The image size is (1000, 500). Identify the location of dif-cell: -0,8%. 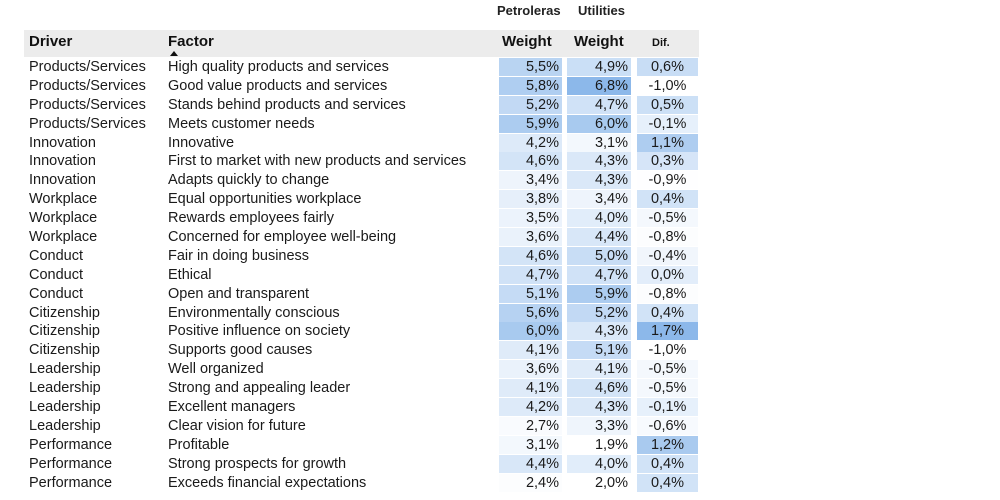
(667, 237).